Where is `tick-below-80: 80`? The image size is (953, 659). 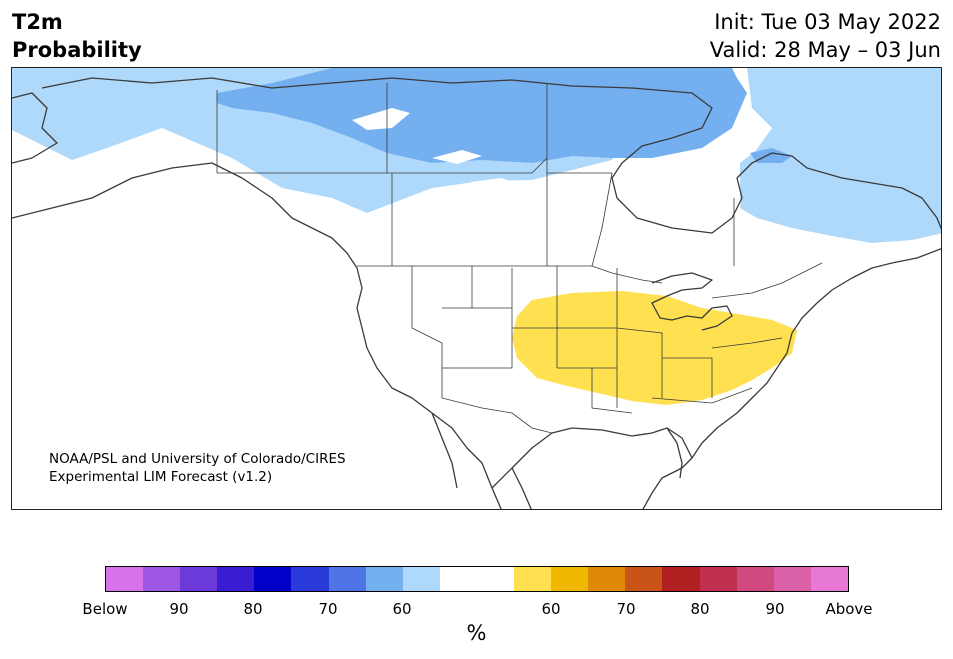
tick-below-80: 80 is located at coordinates (253, 609).